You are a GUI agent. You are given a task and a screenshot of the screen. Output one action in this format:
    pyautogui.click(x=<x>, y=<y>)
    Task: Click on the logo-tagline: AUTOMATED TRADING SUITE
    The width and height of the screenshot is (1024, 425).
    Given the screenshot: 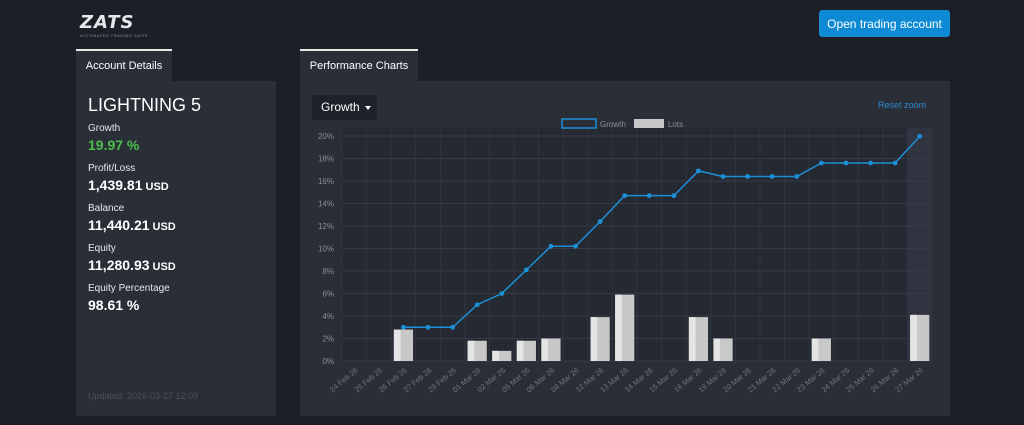 What is the action you would take?
    pyautogui.click(x=114, y=35)
    